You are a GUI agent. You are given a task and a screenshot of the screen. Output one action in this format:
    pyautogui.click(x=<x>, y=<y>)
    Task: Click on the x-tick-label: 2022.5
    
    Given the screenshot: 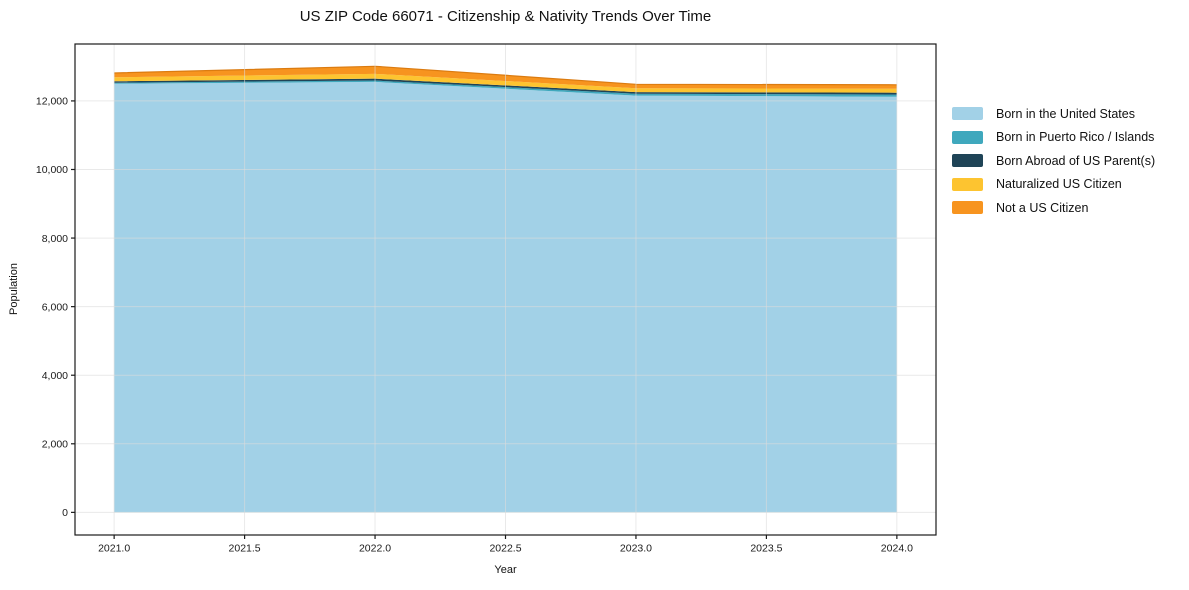 What is the action you would take?
    pyautogui.click(x=505, y=549)
    